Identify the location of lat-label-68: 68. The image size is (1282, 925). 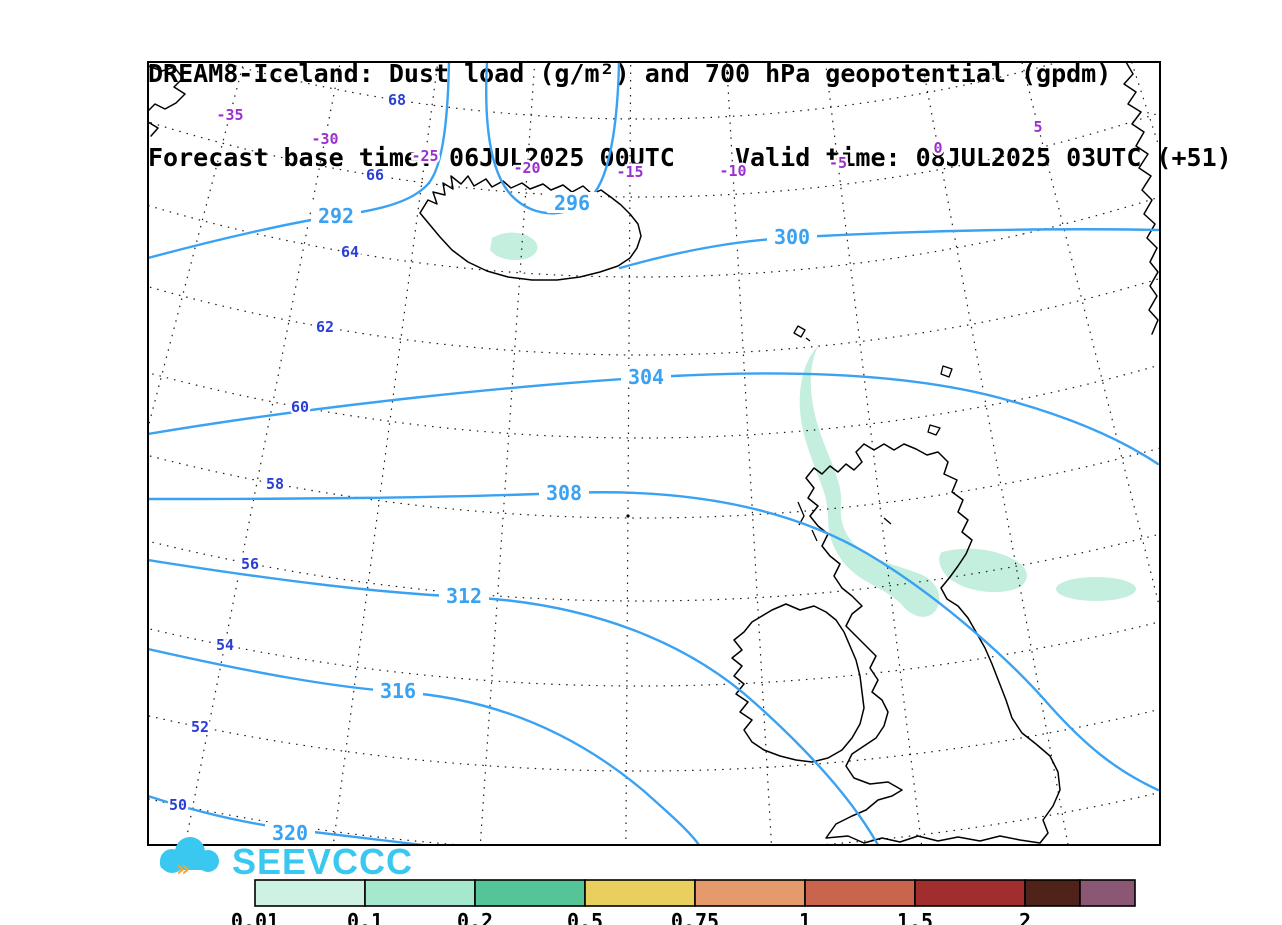
(397, 100).